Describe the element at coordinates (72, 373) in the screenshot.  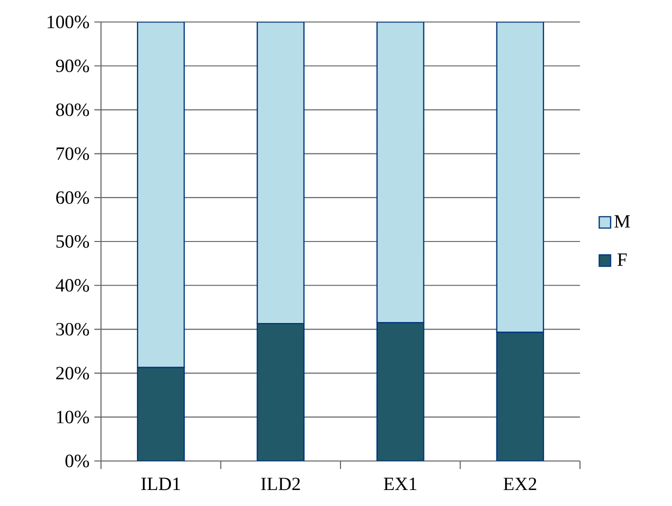
I see `y-tick-label: 20%` at that location.